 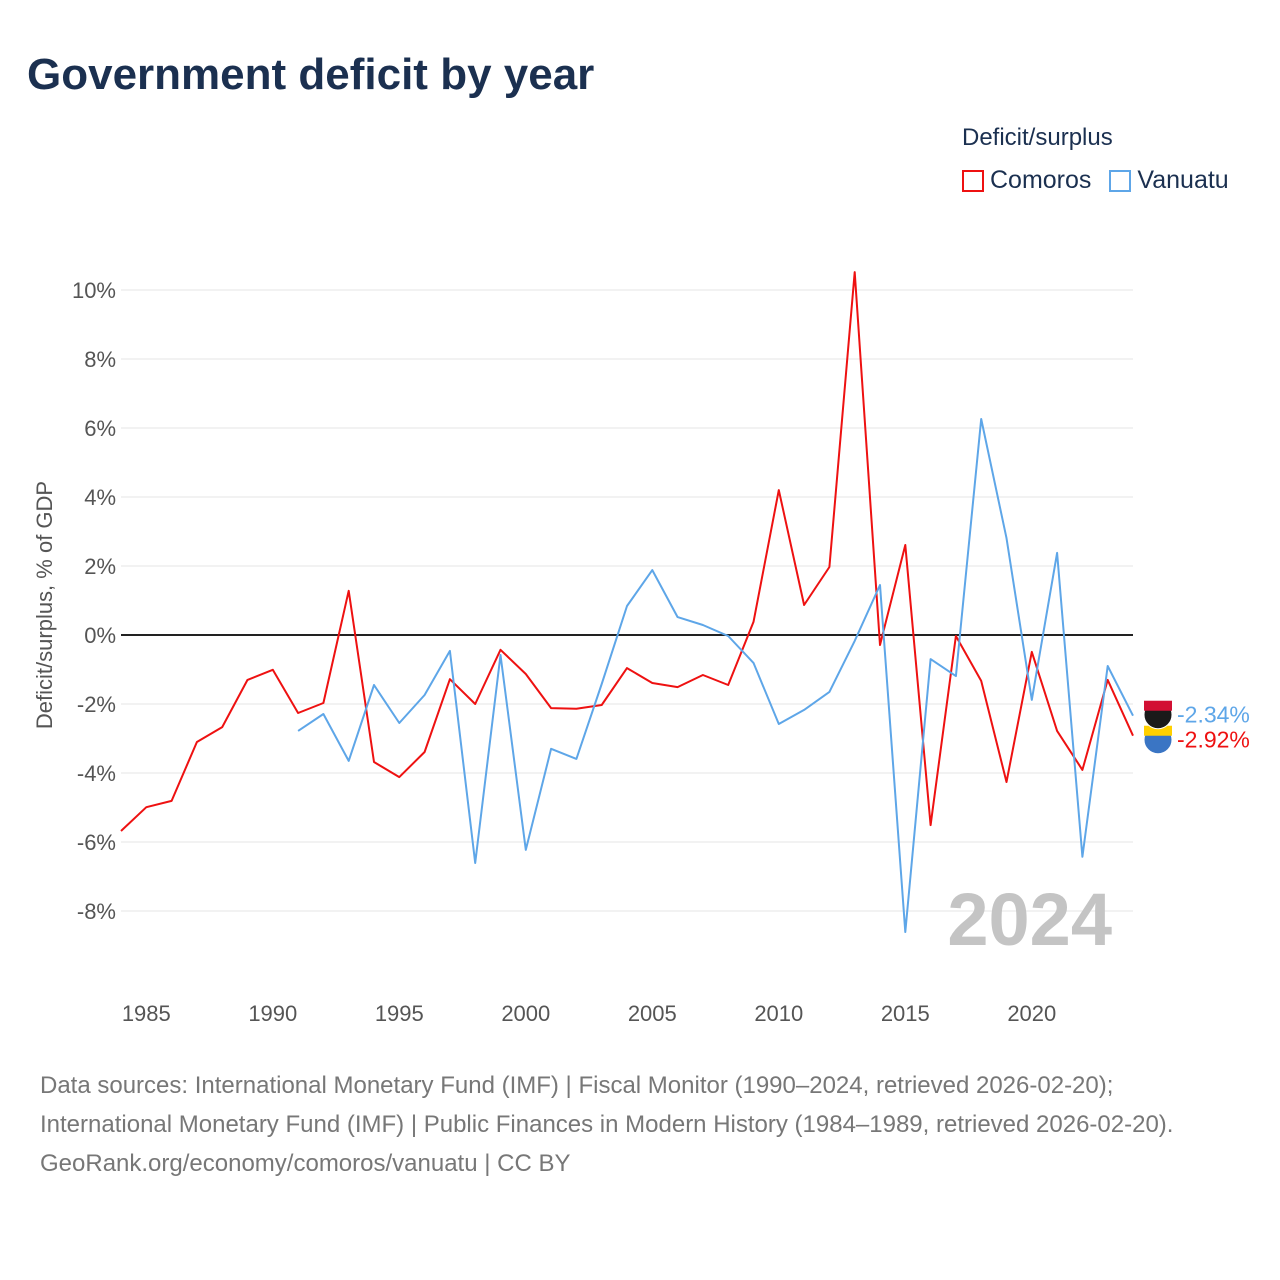 I want to click on x-tick-label: 2005, so click(x=652, y=1013).